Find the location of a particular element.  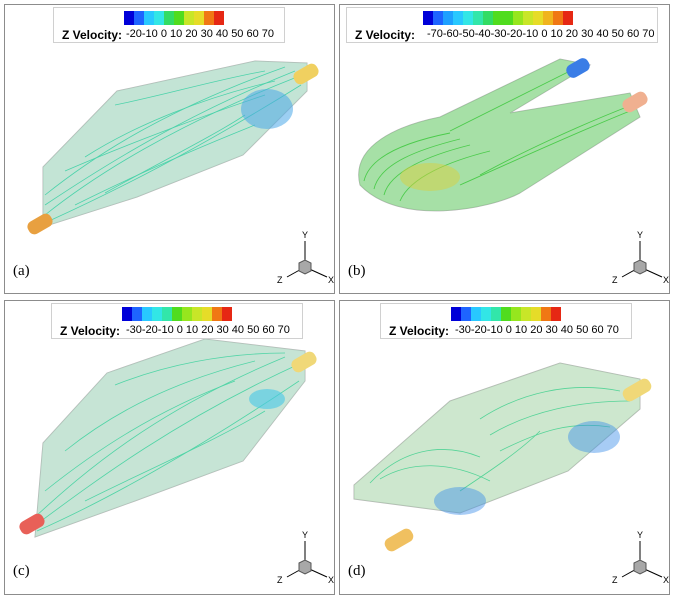

flow-field-c is located at coordinates (168, 438).